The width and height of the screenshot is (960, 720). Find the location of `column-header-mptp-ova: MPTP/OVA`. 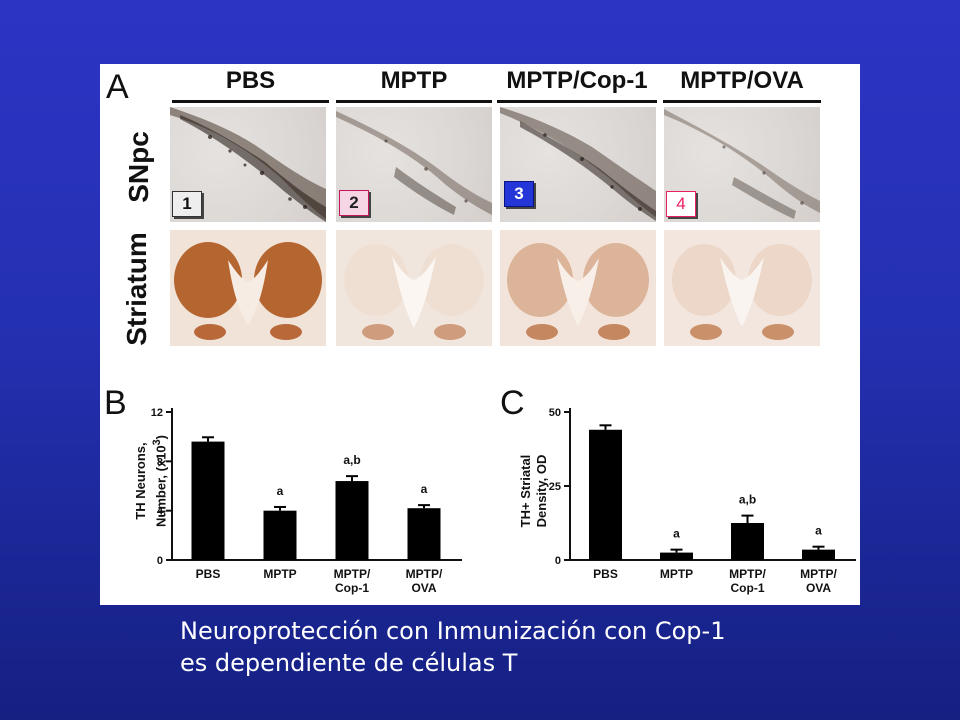

column-header-mptp-ova: MPTP/OVA is located at coordinates (742, 84).